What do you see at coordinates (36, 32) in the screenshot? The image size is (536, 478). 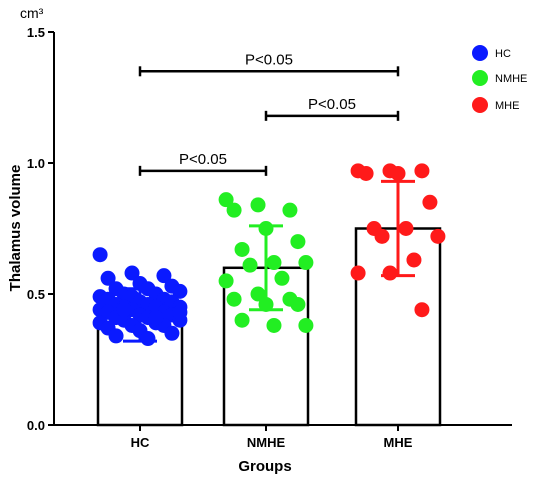 I see `y-tick-label: 1.5` at bounding box center [36, 32].